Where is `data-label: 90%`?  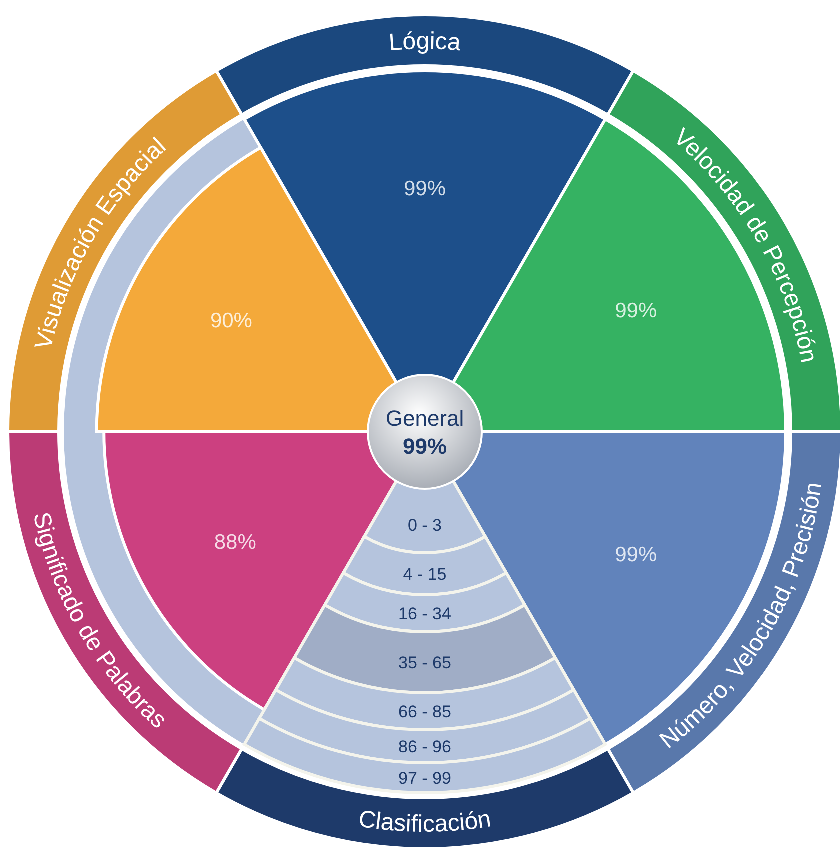 data-label: 90% is located at coordinates (231, 321).